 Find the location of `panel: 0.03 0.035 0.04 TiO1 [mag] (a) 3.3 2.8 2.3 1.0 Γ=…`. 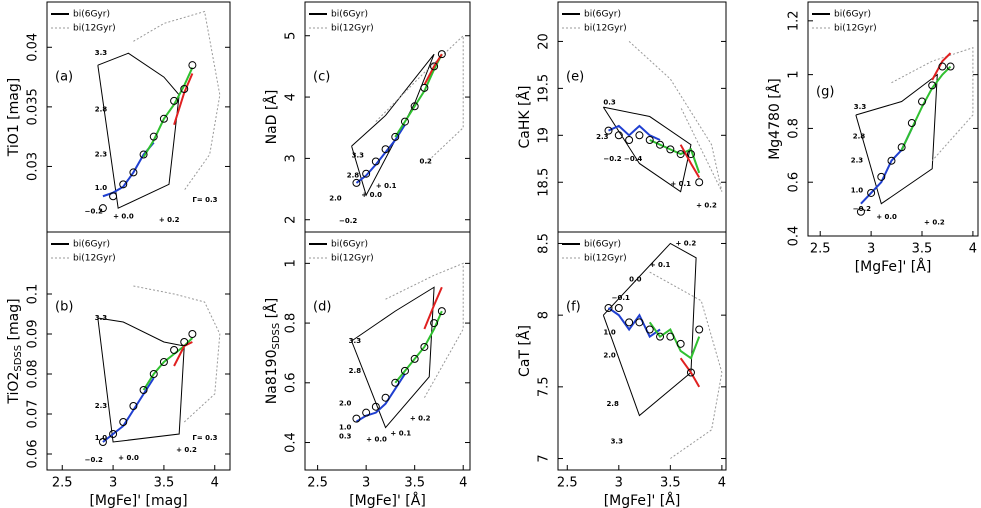

panel: 0.03 0.035 0.04 TiO1 [mag] (a) 3.3 2.8 2.3 1.0 Γ=… is located at coordinates (118, 117).